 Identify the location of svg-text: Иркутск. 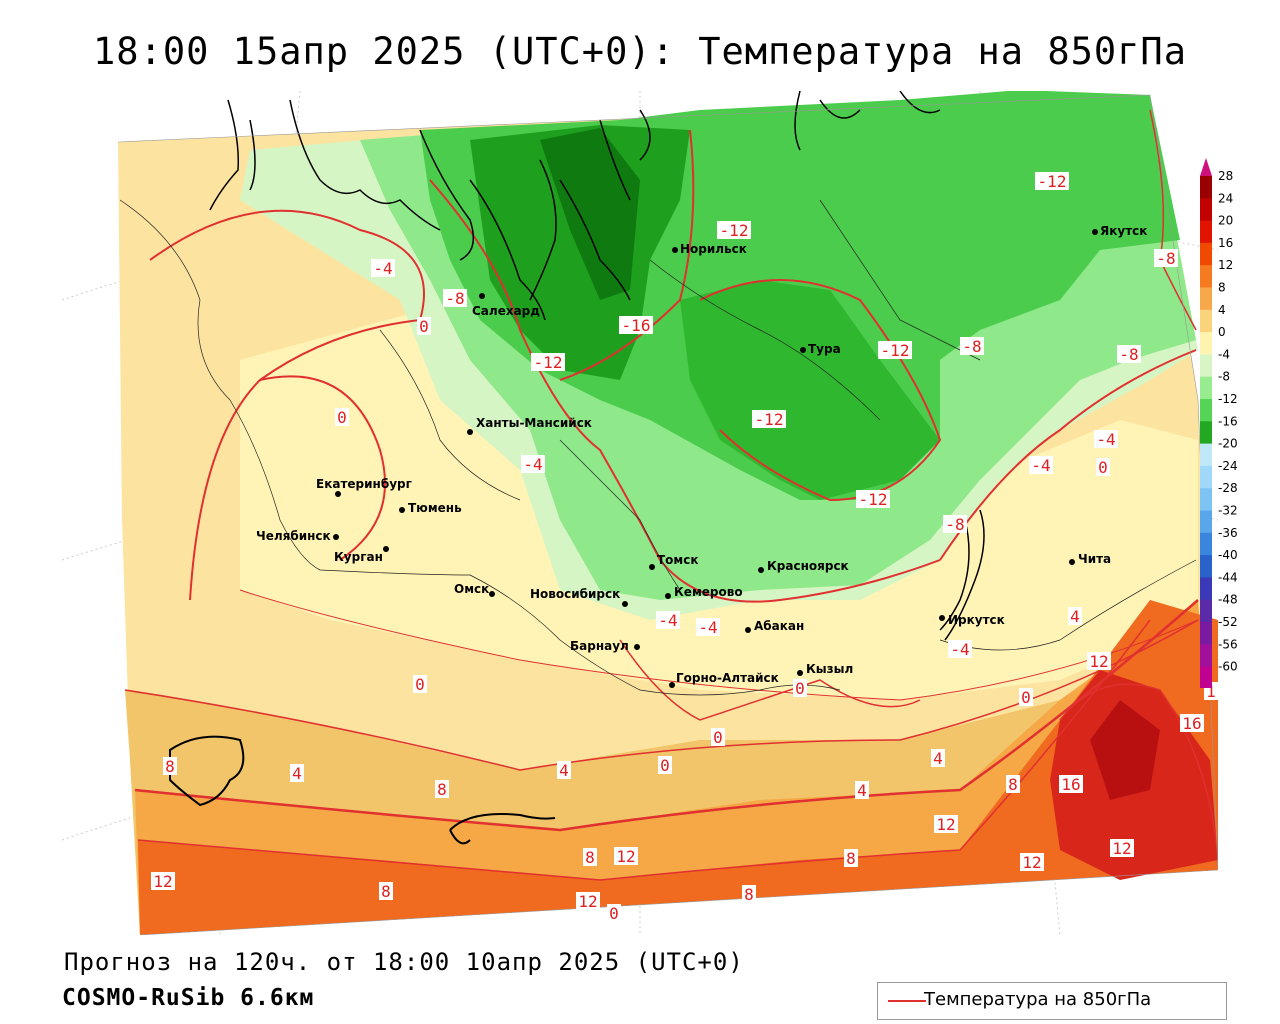
(976, 620).